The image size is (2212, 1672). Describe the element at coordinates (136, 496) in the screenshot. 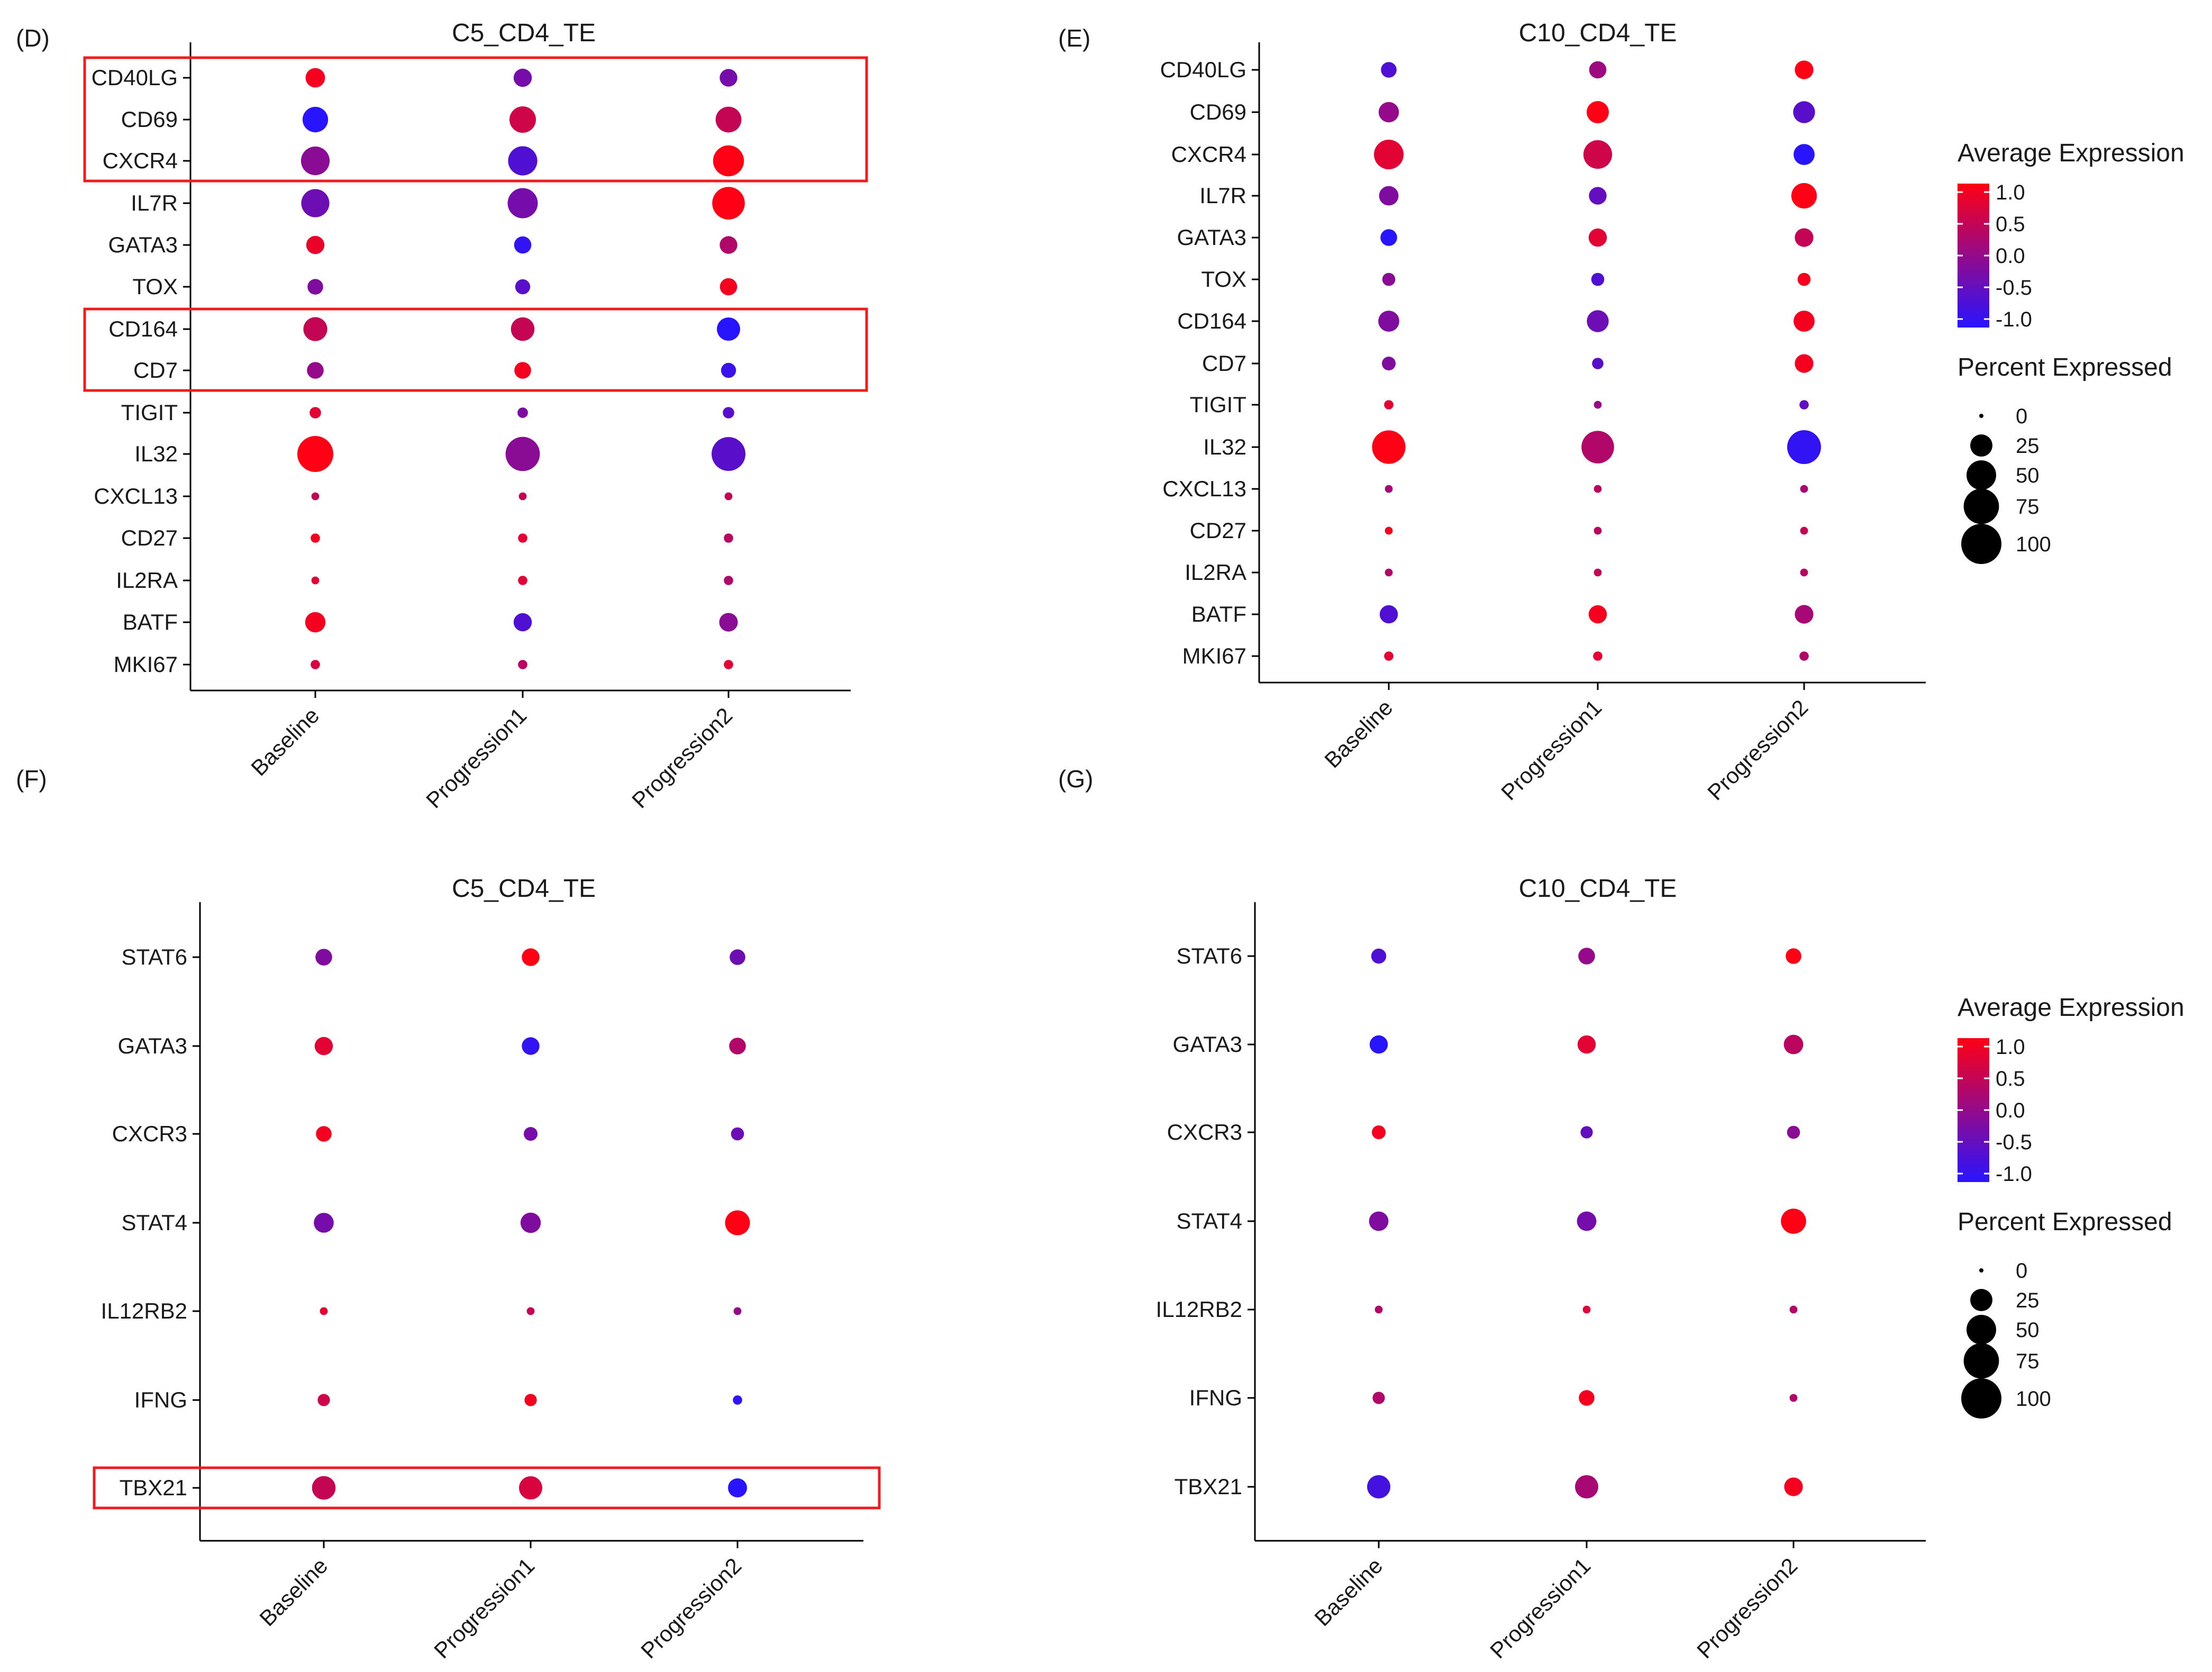

I see `gene-label: CXCL13` at that location.